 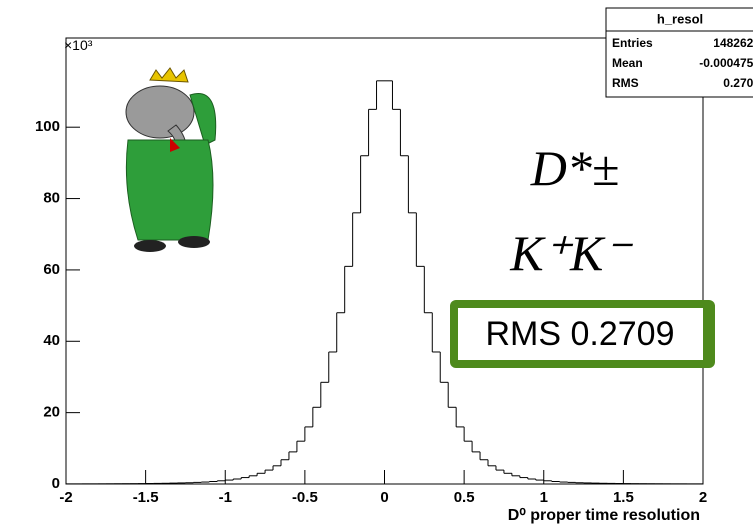 What do you see at coordinates (384, 497) in the screenshot?
I see `x-tick-label: 0` at bounding box center [384, 497].